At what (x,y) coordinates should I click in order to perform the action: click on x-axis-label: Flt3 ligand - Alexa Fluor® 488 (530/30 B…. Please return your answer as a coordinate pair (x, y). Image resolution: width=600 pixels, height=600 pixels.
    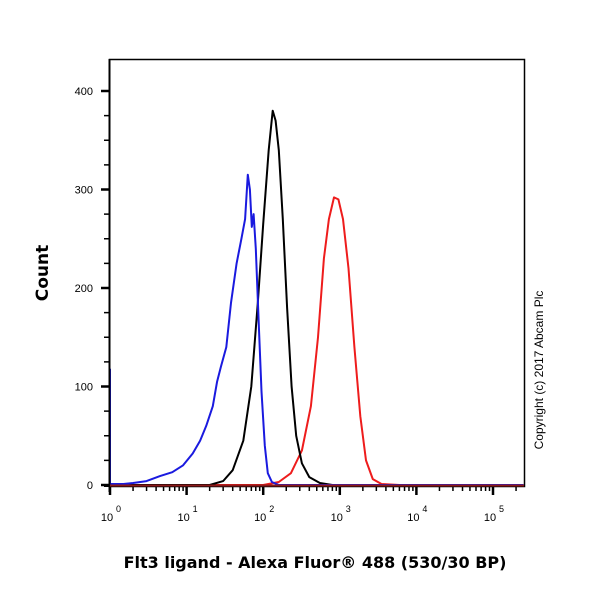
    Looking at the image, I should click on (315, 562).